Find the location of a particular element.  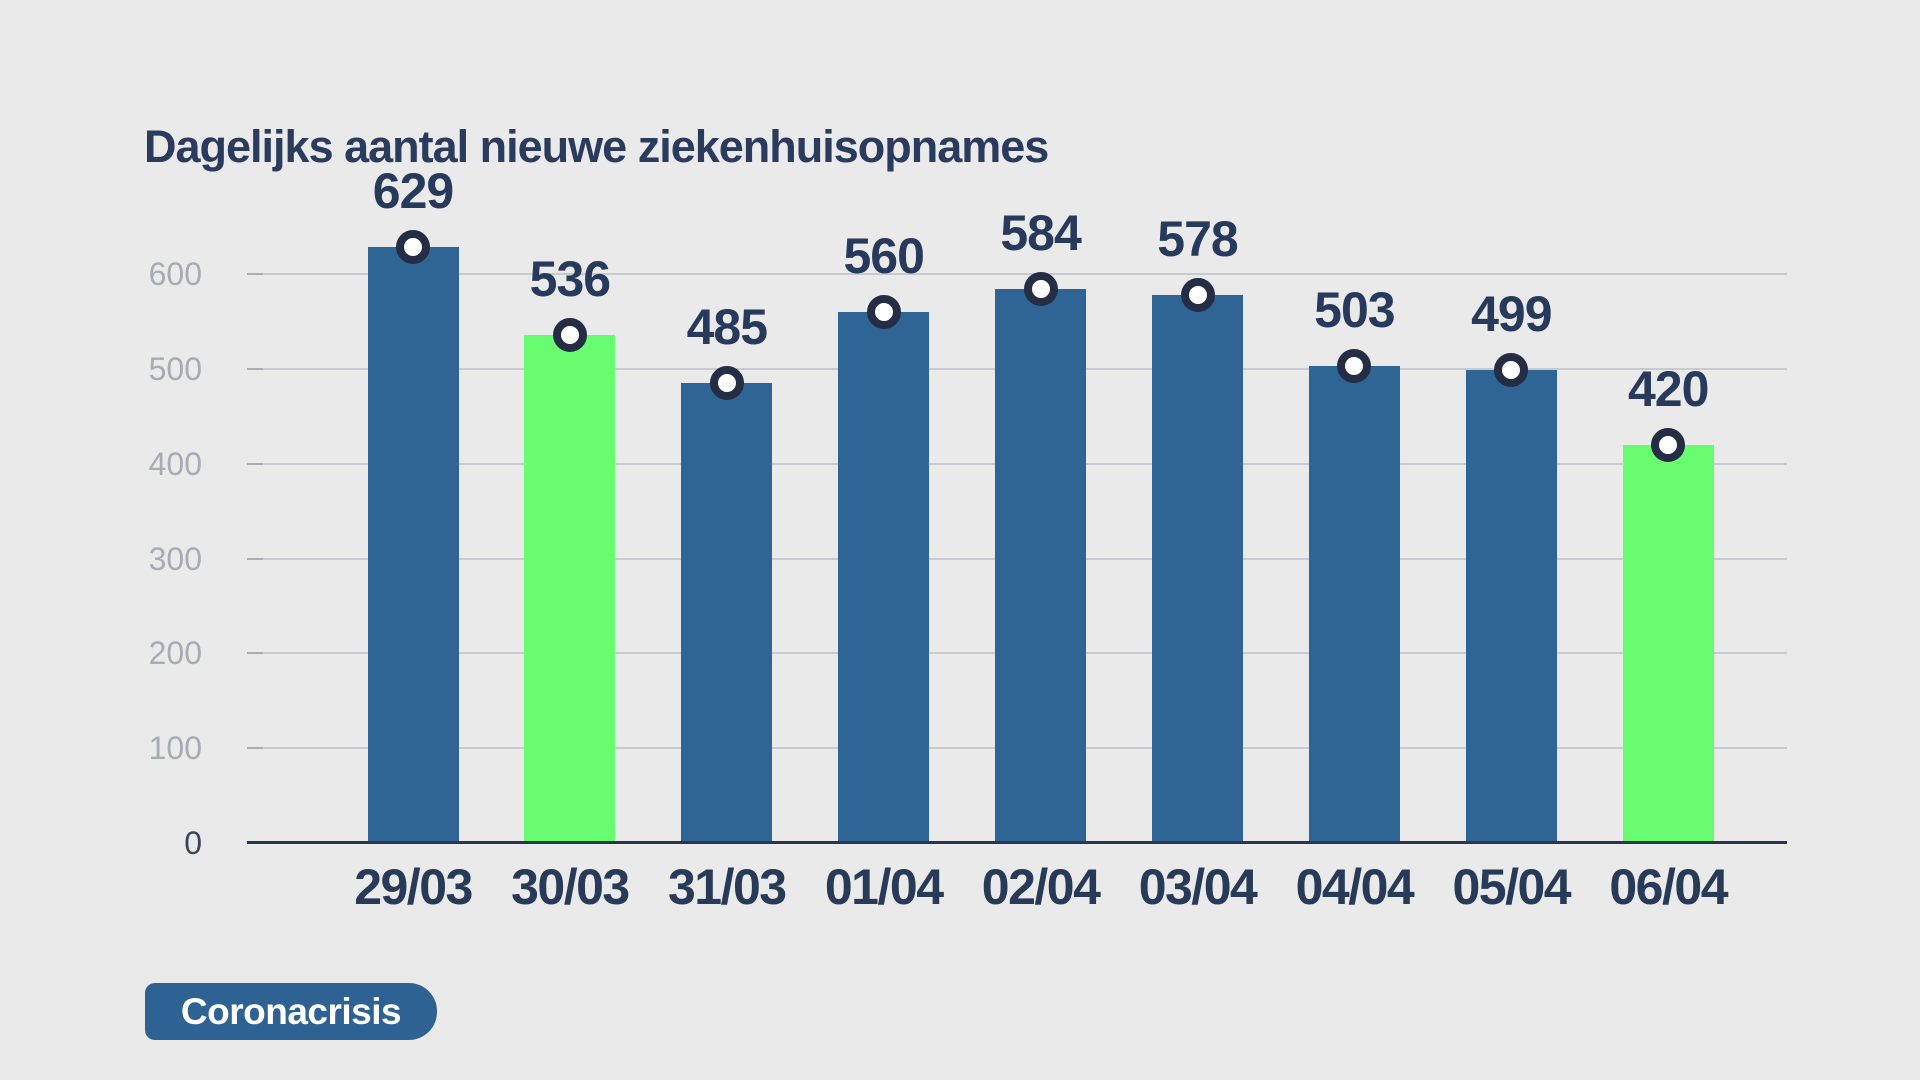

x-axis-label: 05/04 is located at coordinates (1511, 887).